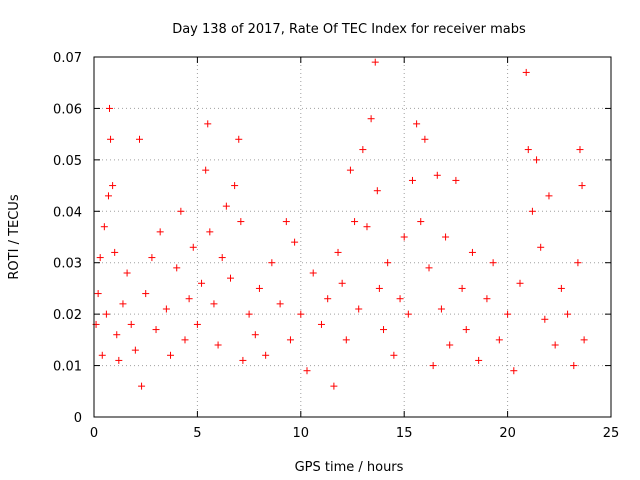  I want to click on x-tick-label: 15, so click(404, 433).